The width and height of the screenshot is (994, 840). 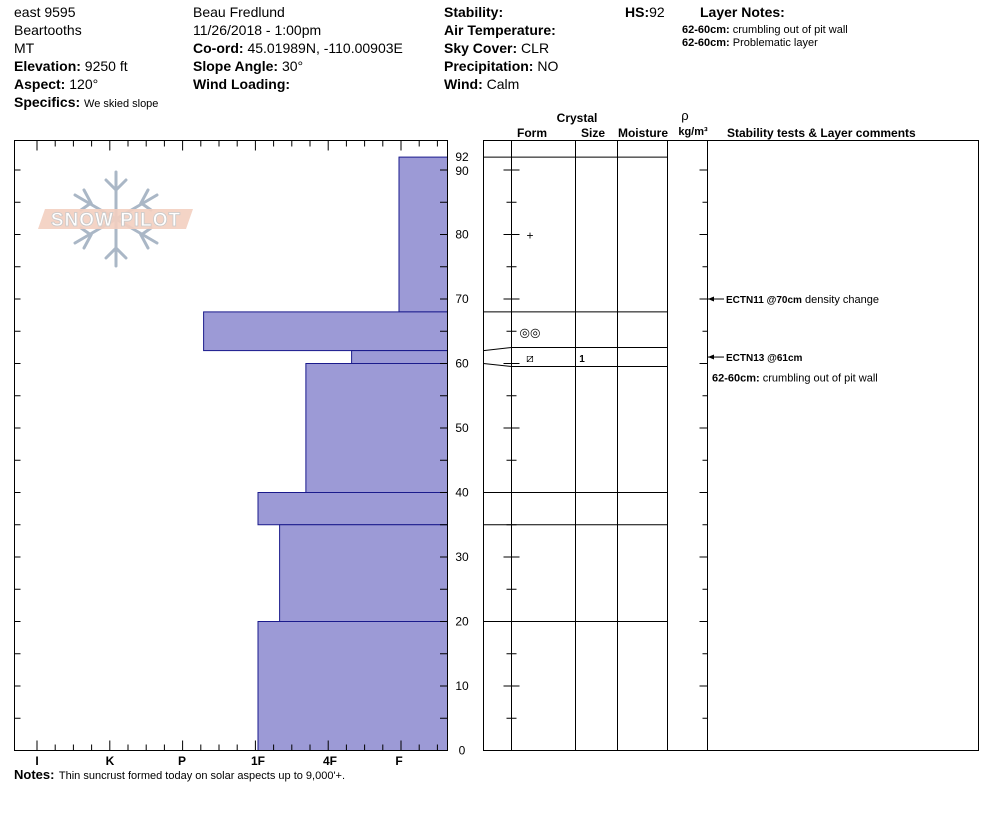 I want to click on stability-comments-header: Stability tests & Layer comments, so click(x=821, y=133).